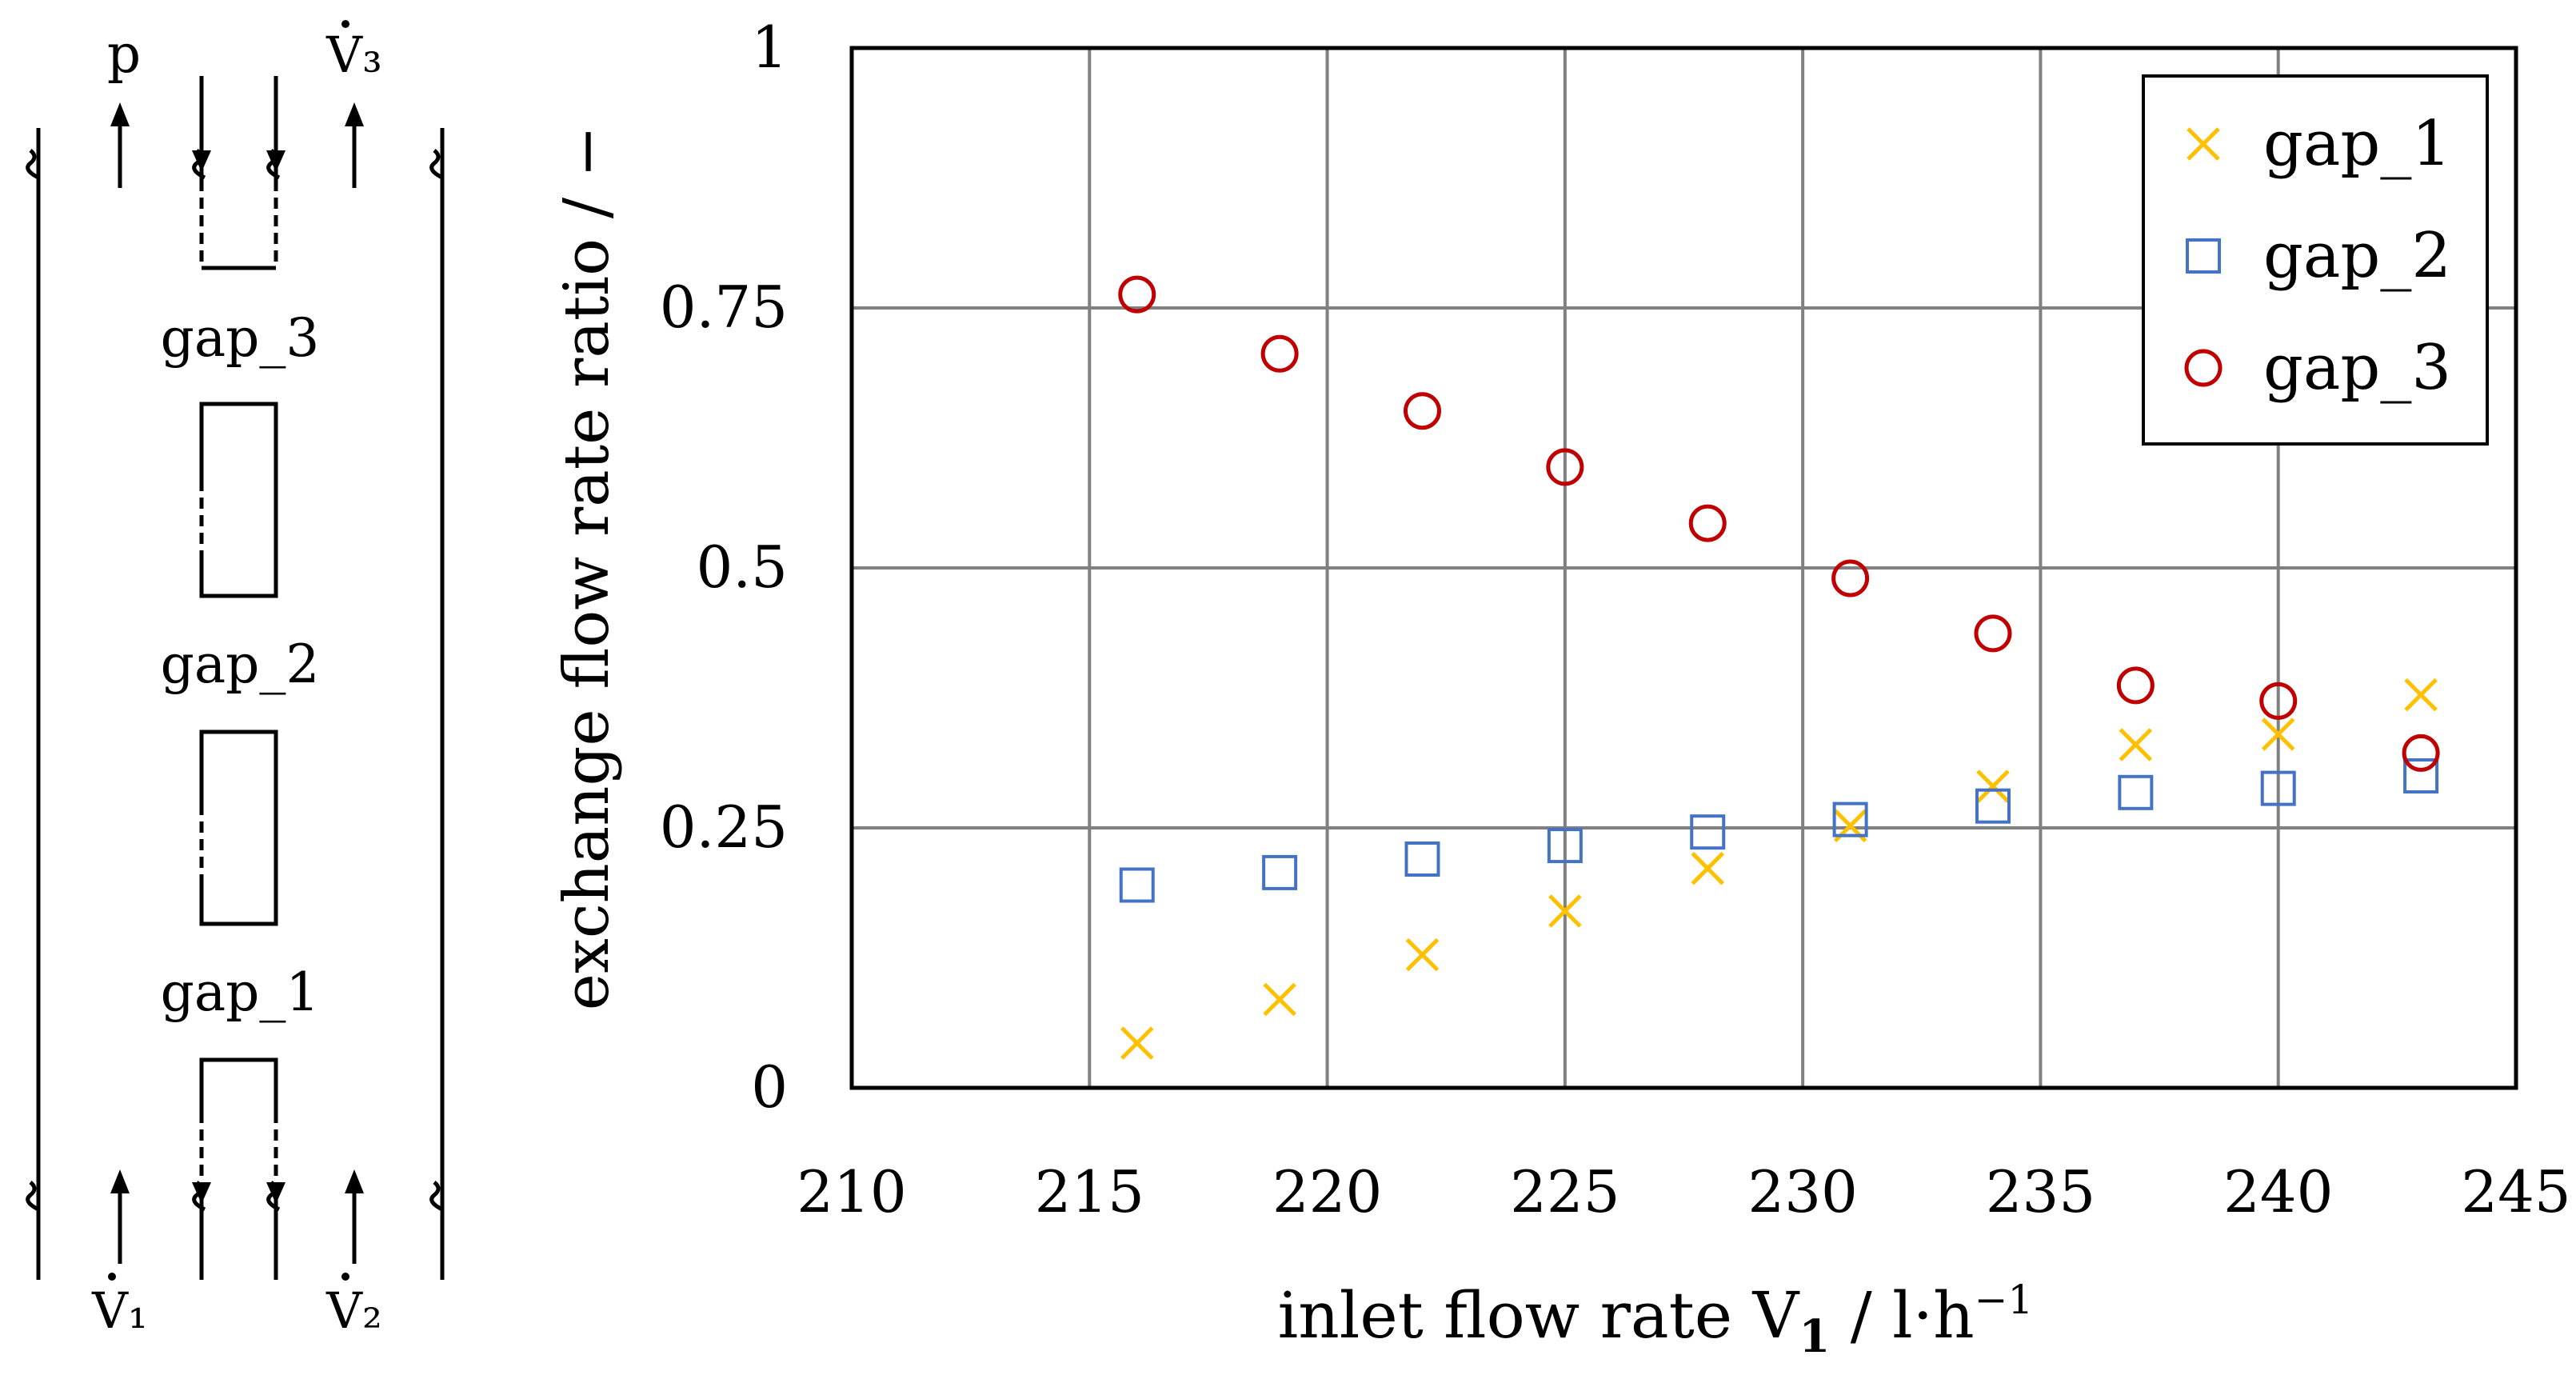  I want to click on y-tick-label: 0.25, so click(724, 827).